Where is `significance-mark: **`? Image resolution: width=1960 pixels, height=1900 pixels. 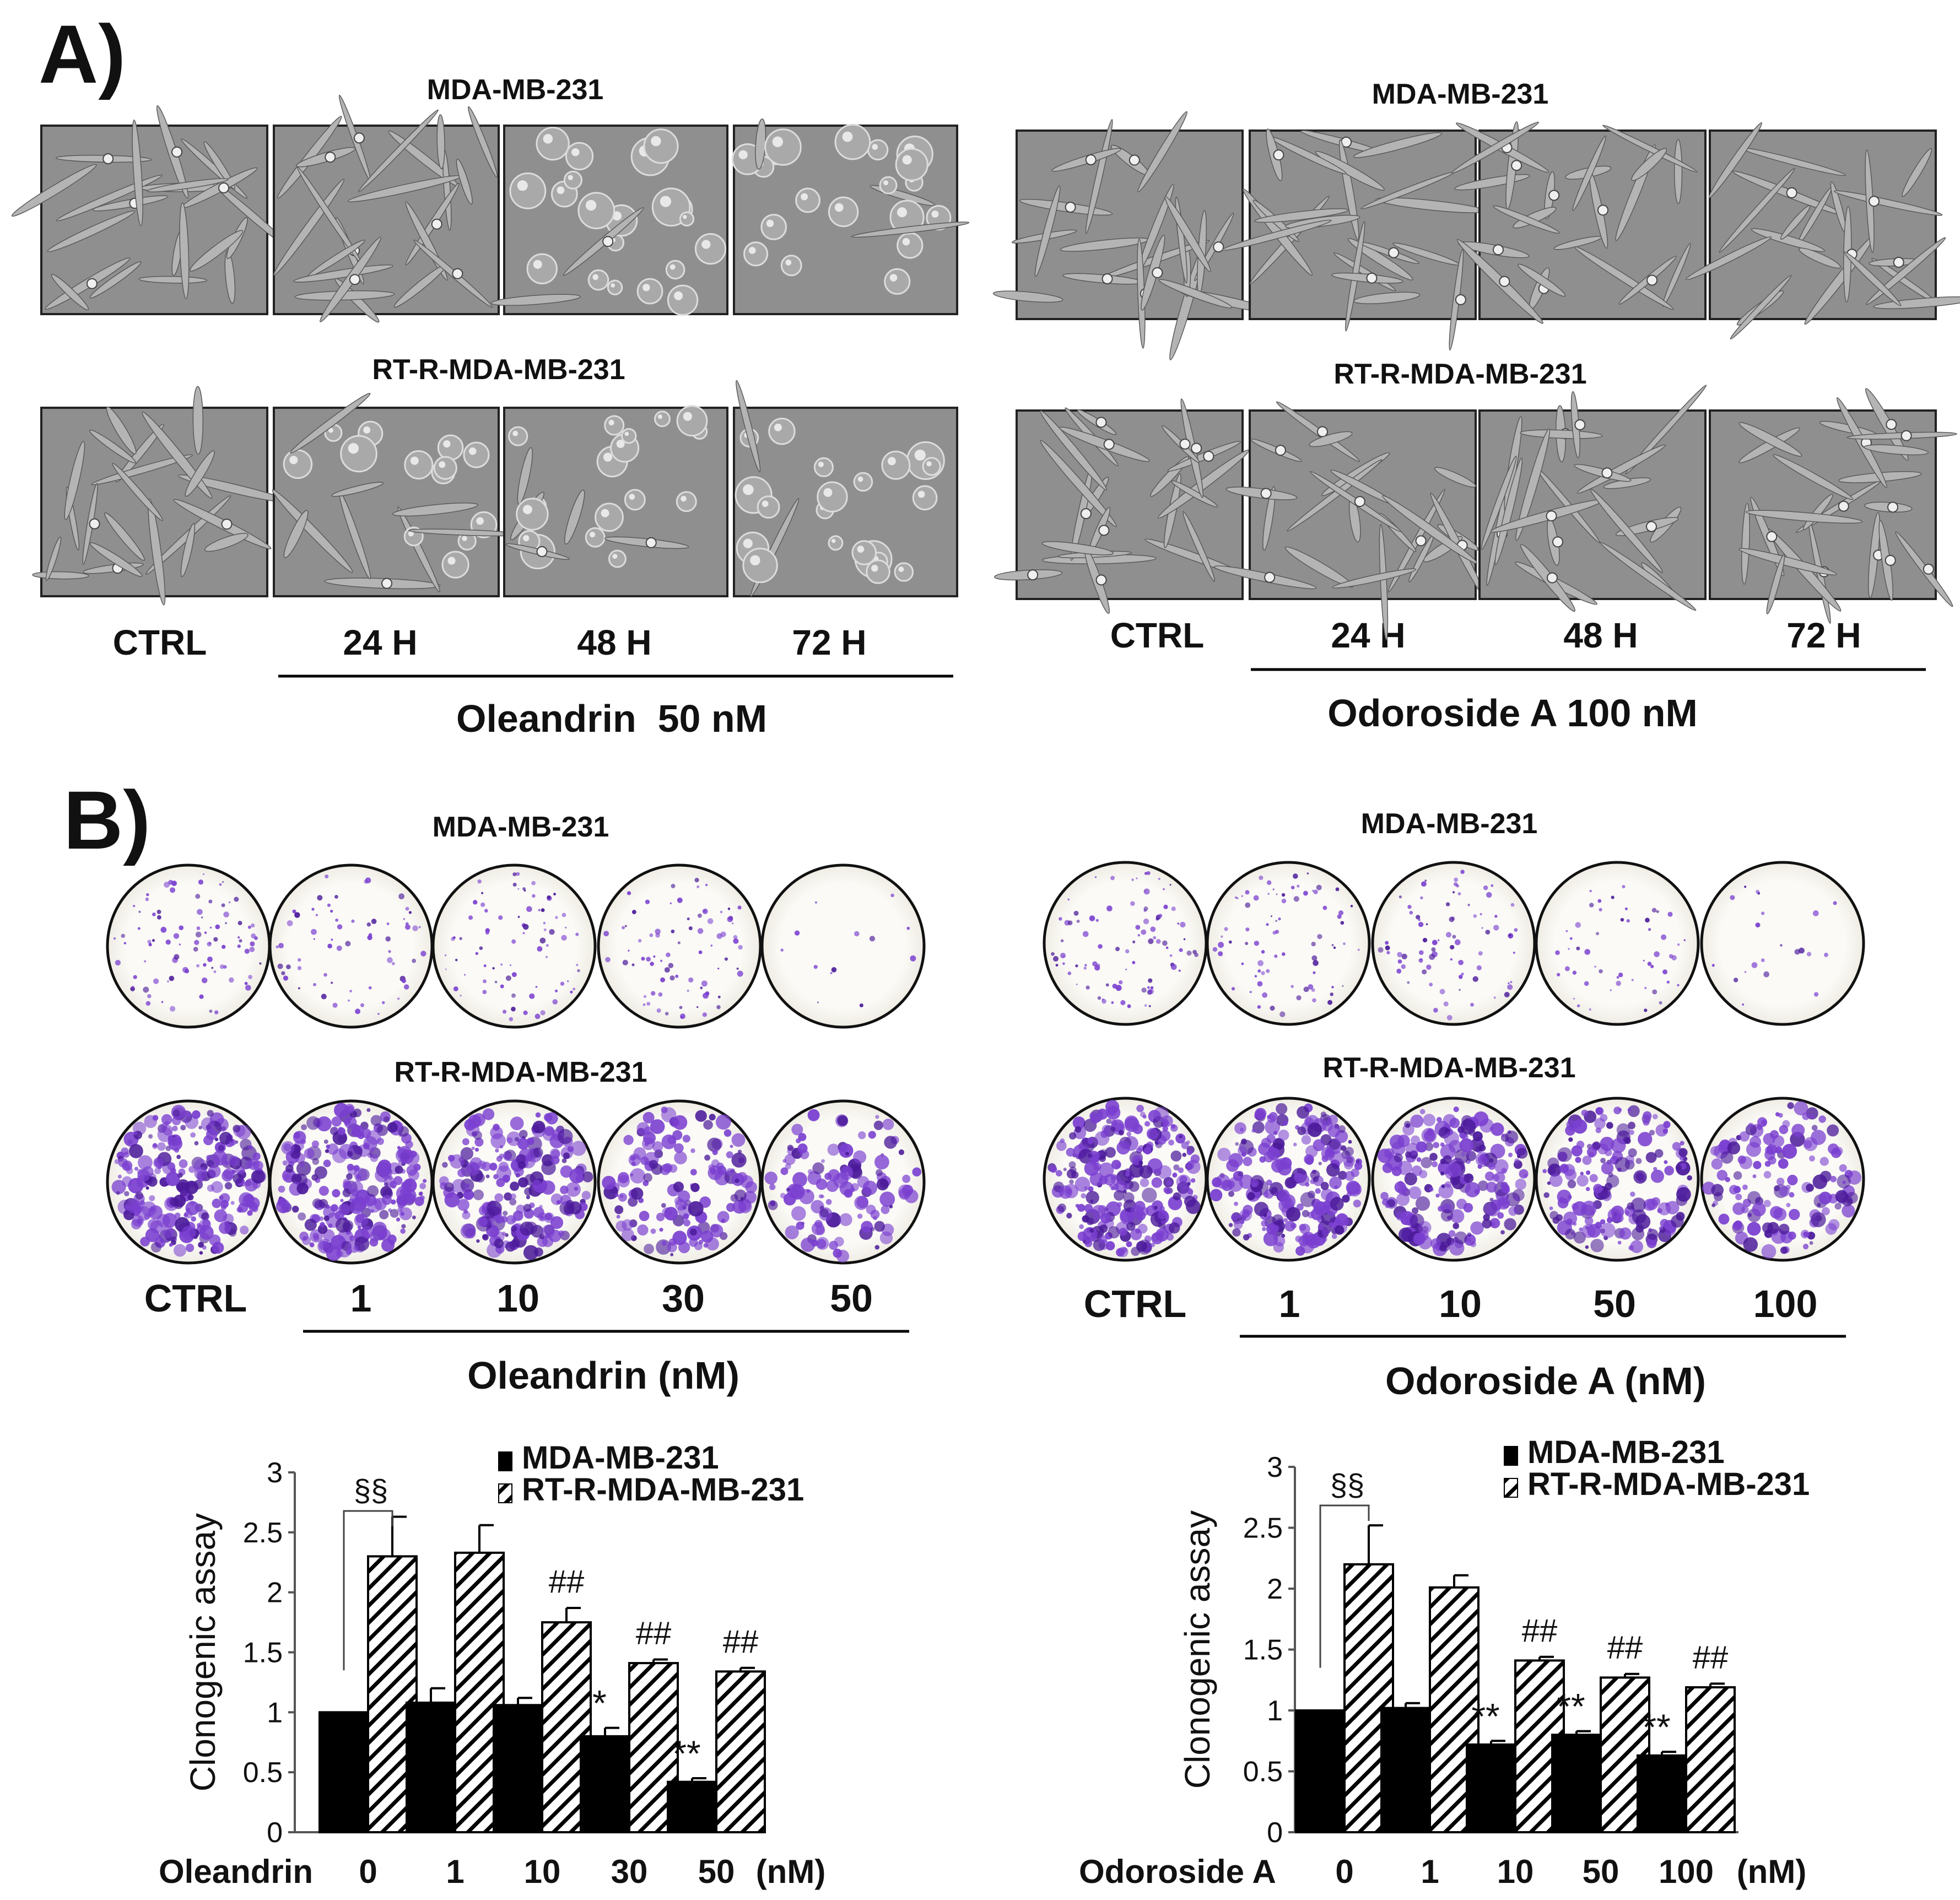 significance-mark: ** is located at coordinates (1656, 1727).